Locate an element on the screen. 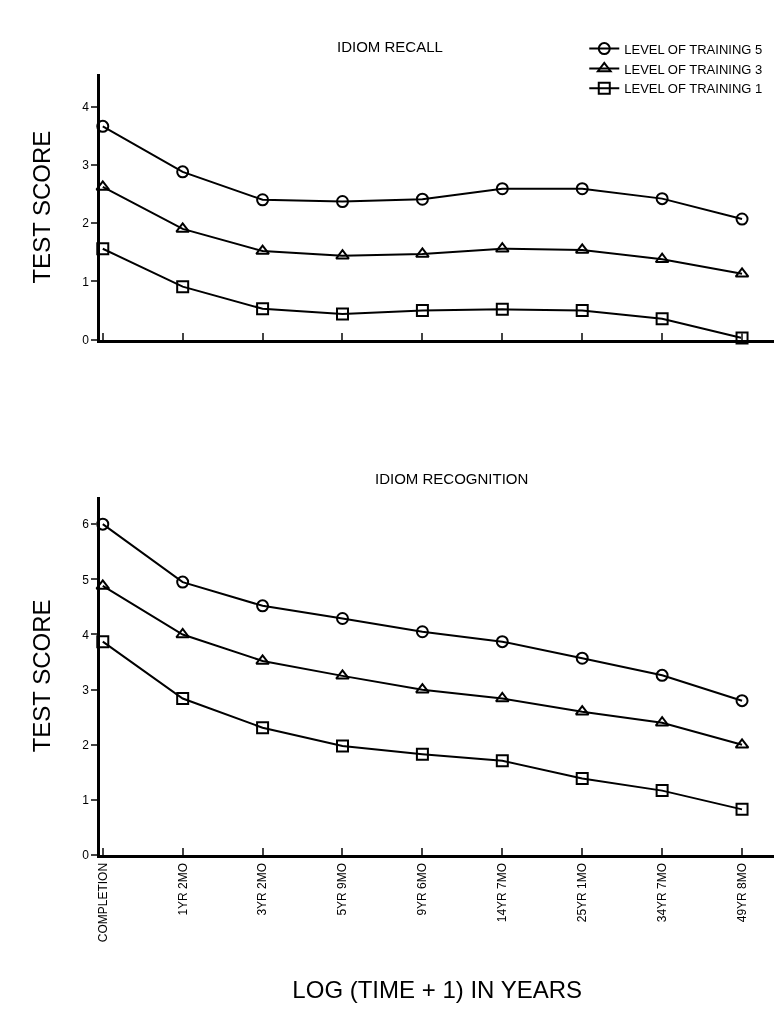 Image resolution: width=774 pixels, height=1029 pixels. x-tick-label: 5YR 9MO is located at coordinates (342, 889).